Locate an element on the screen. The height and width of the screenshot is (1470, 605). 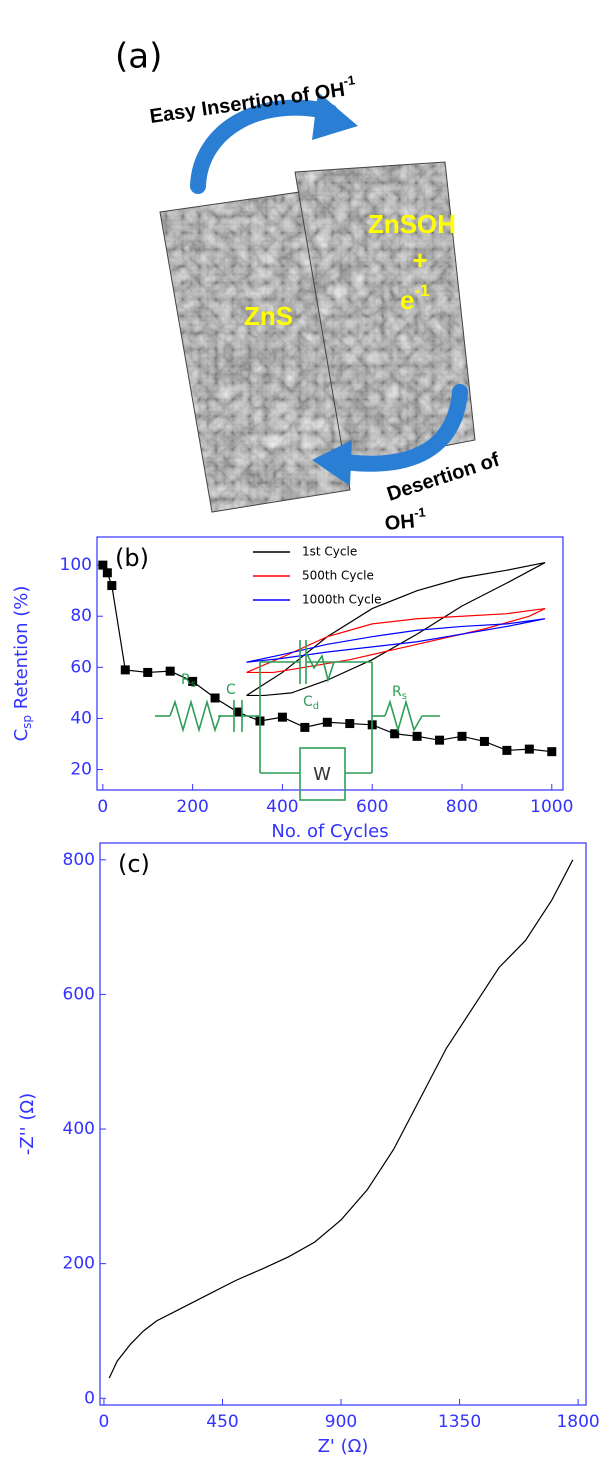
y-axis-label-part: Retention (%) is located at coordinates (21, 650).